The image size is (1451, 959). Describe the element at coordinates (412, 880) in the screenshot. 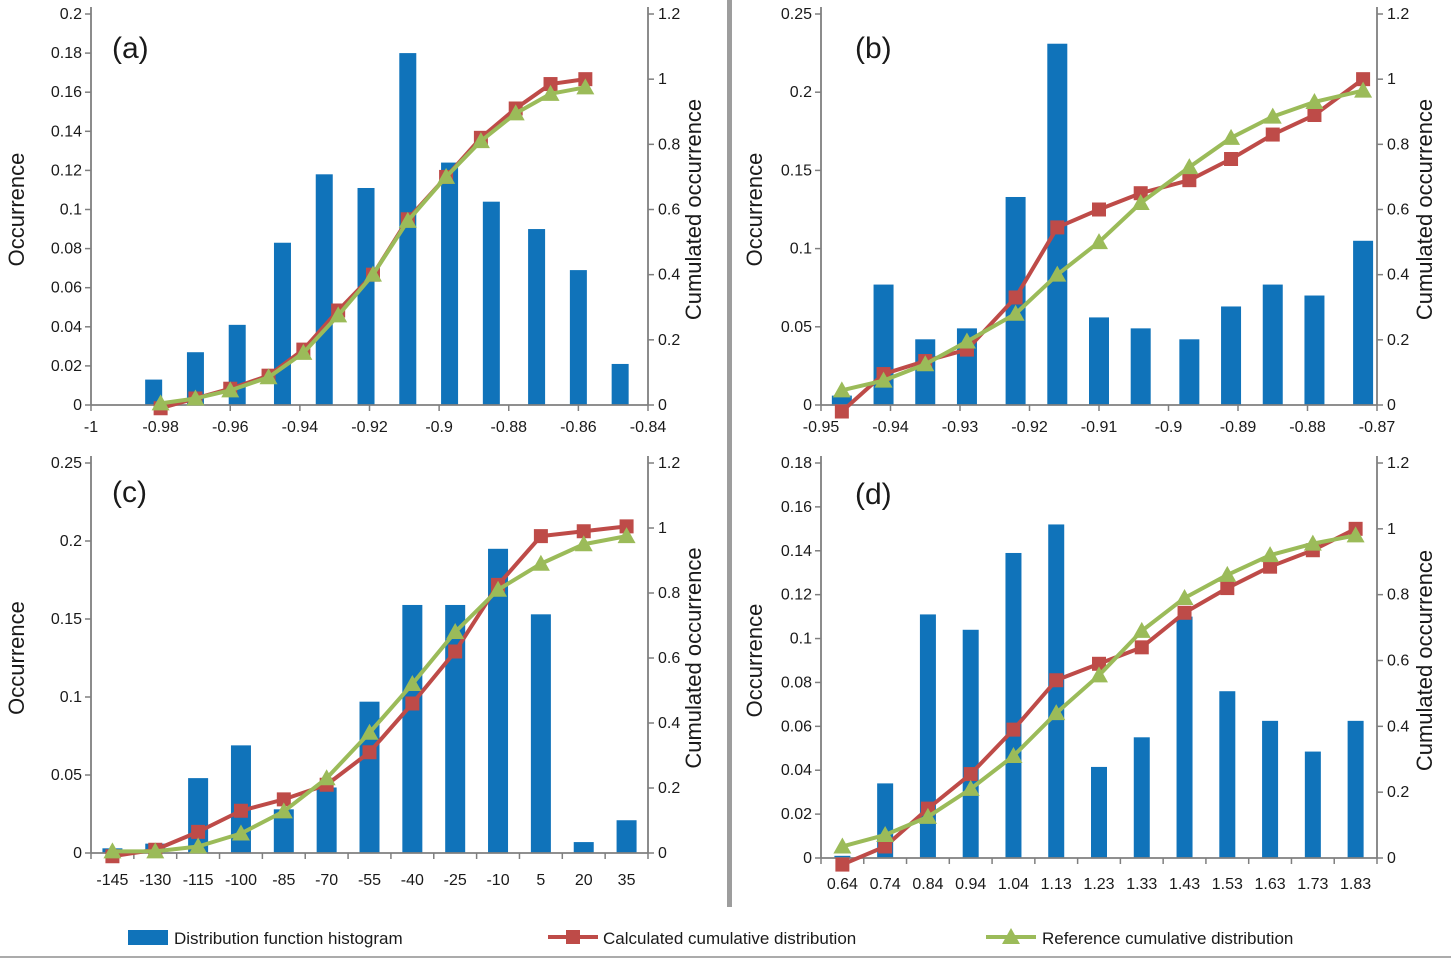

I see `x-tick-label: -40` at that location.